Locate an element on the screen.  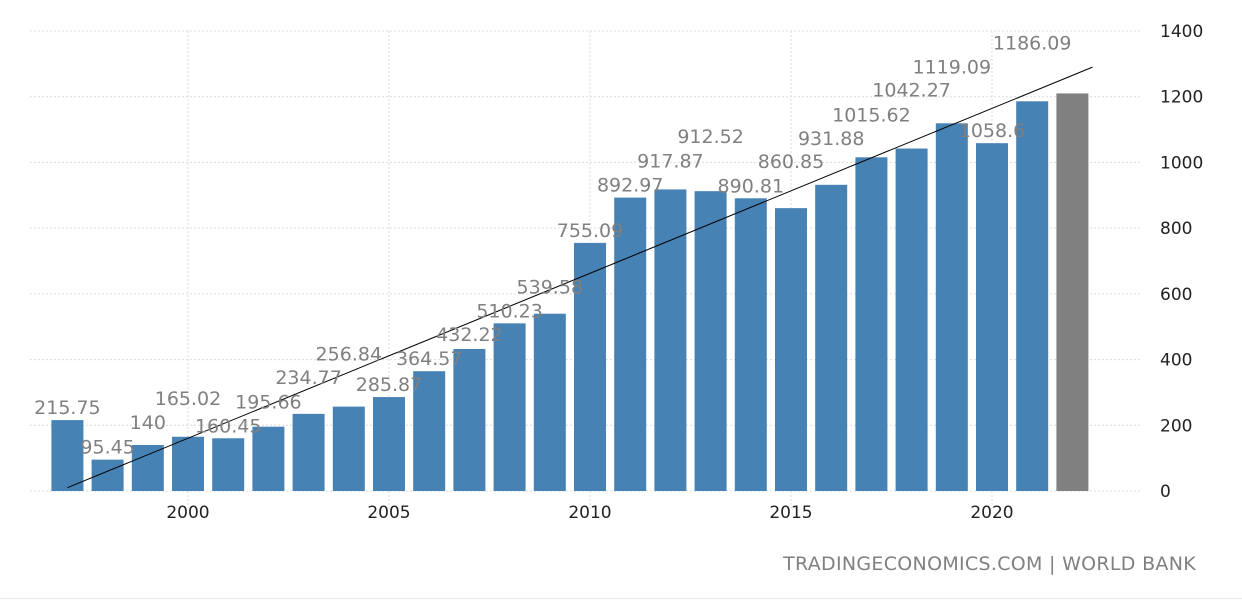
data-label: 1186.09 is located at coordinates (1032, 43).